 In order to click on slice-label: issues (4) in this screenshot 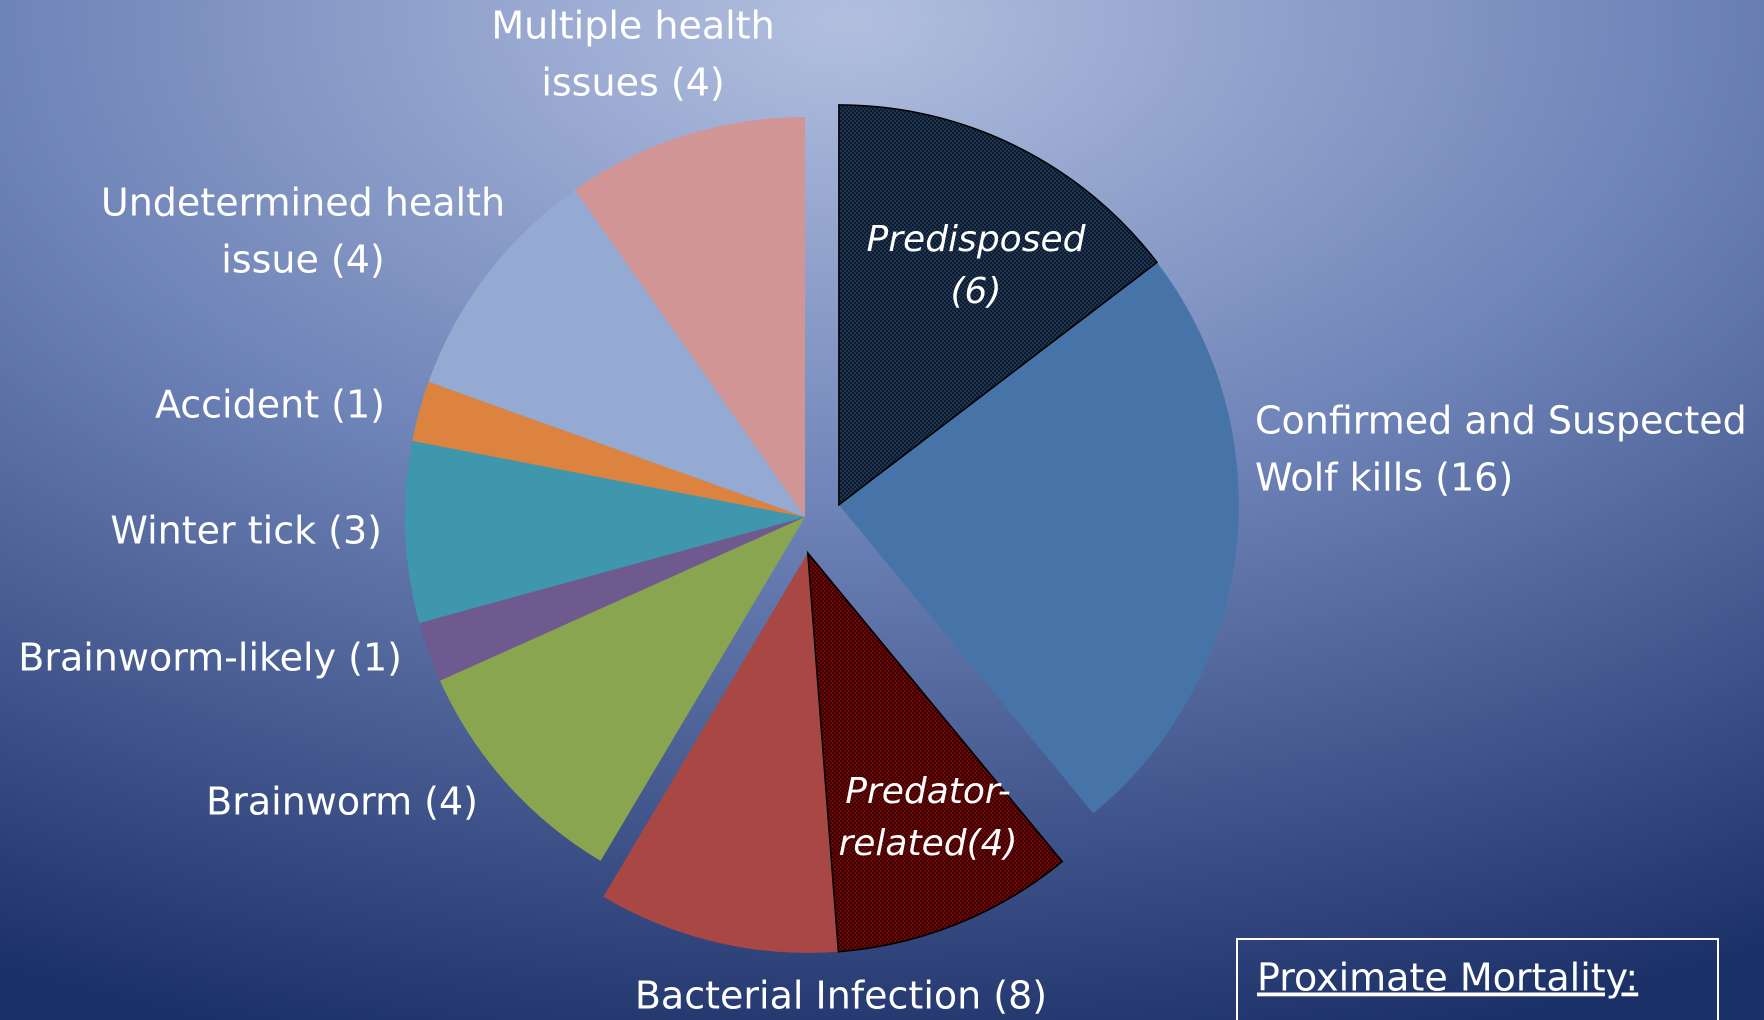, I will do `click(632, 83)`.